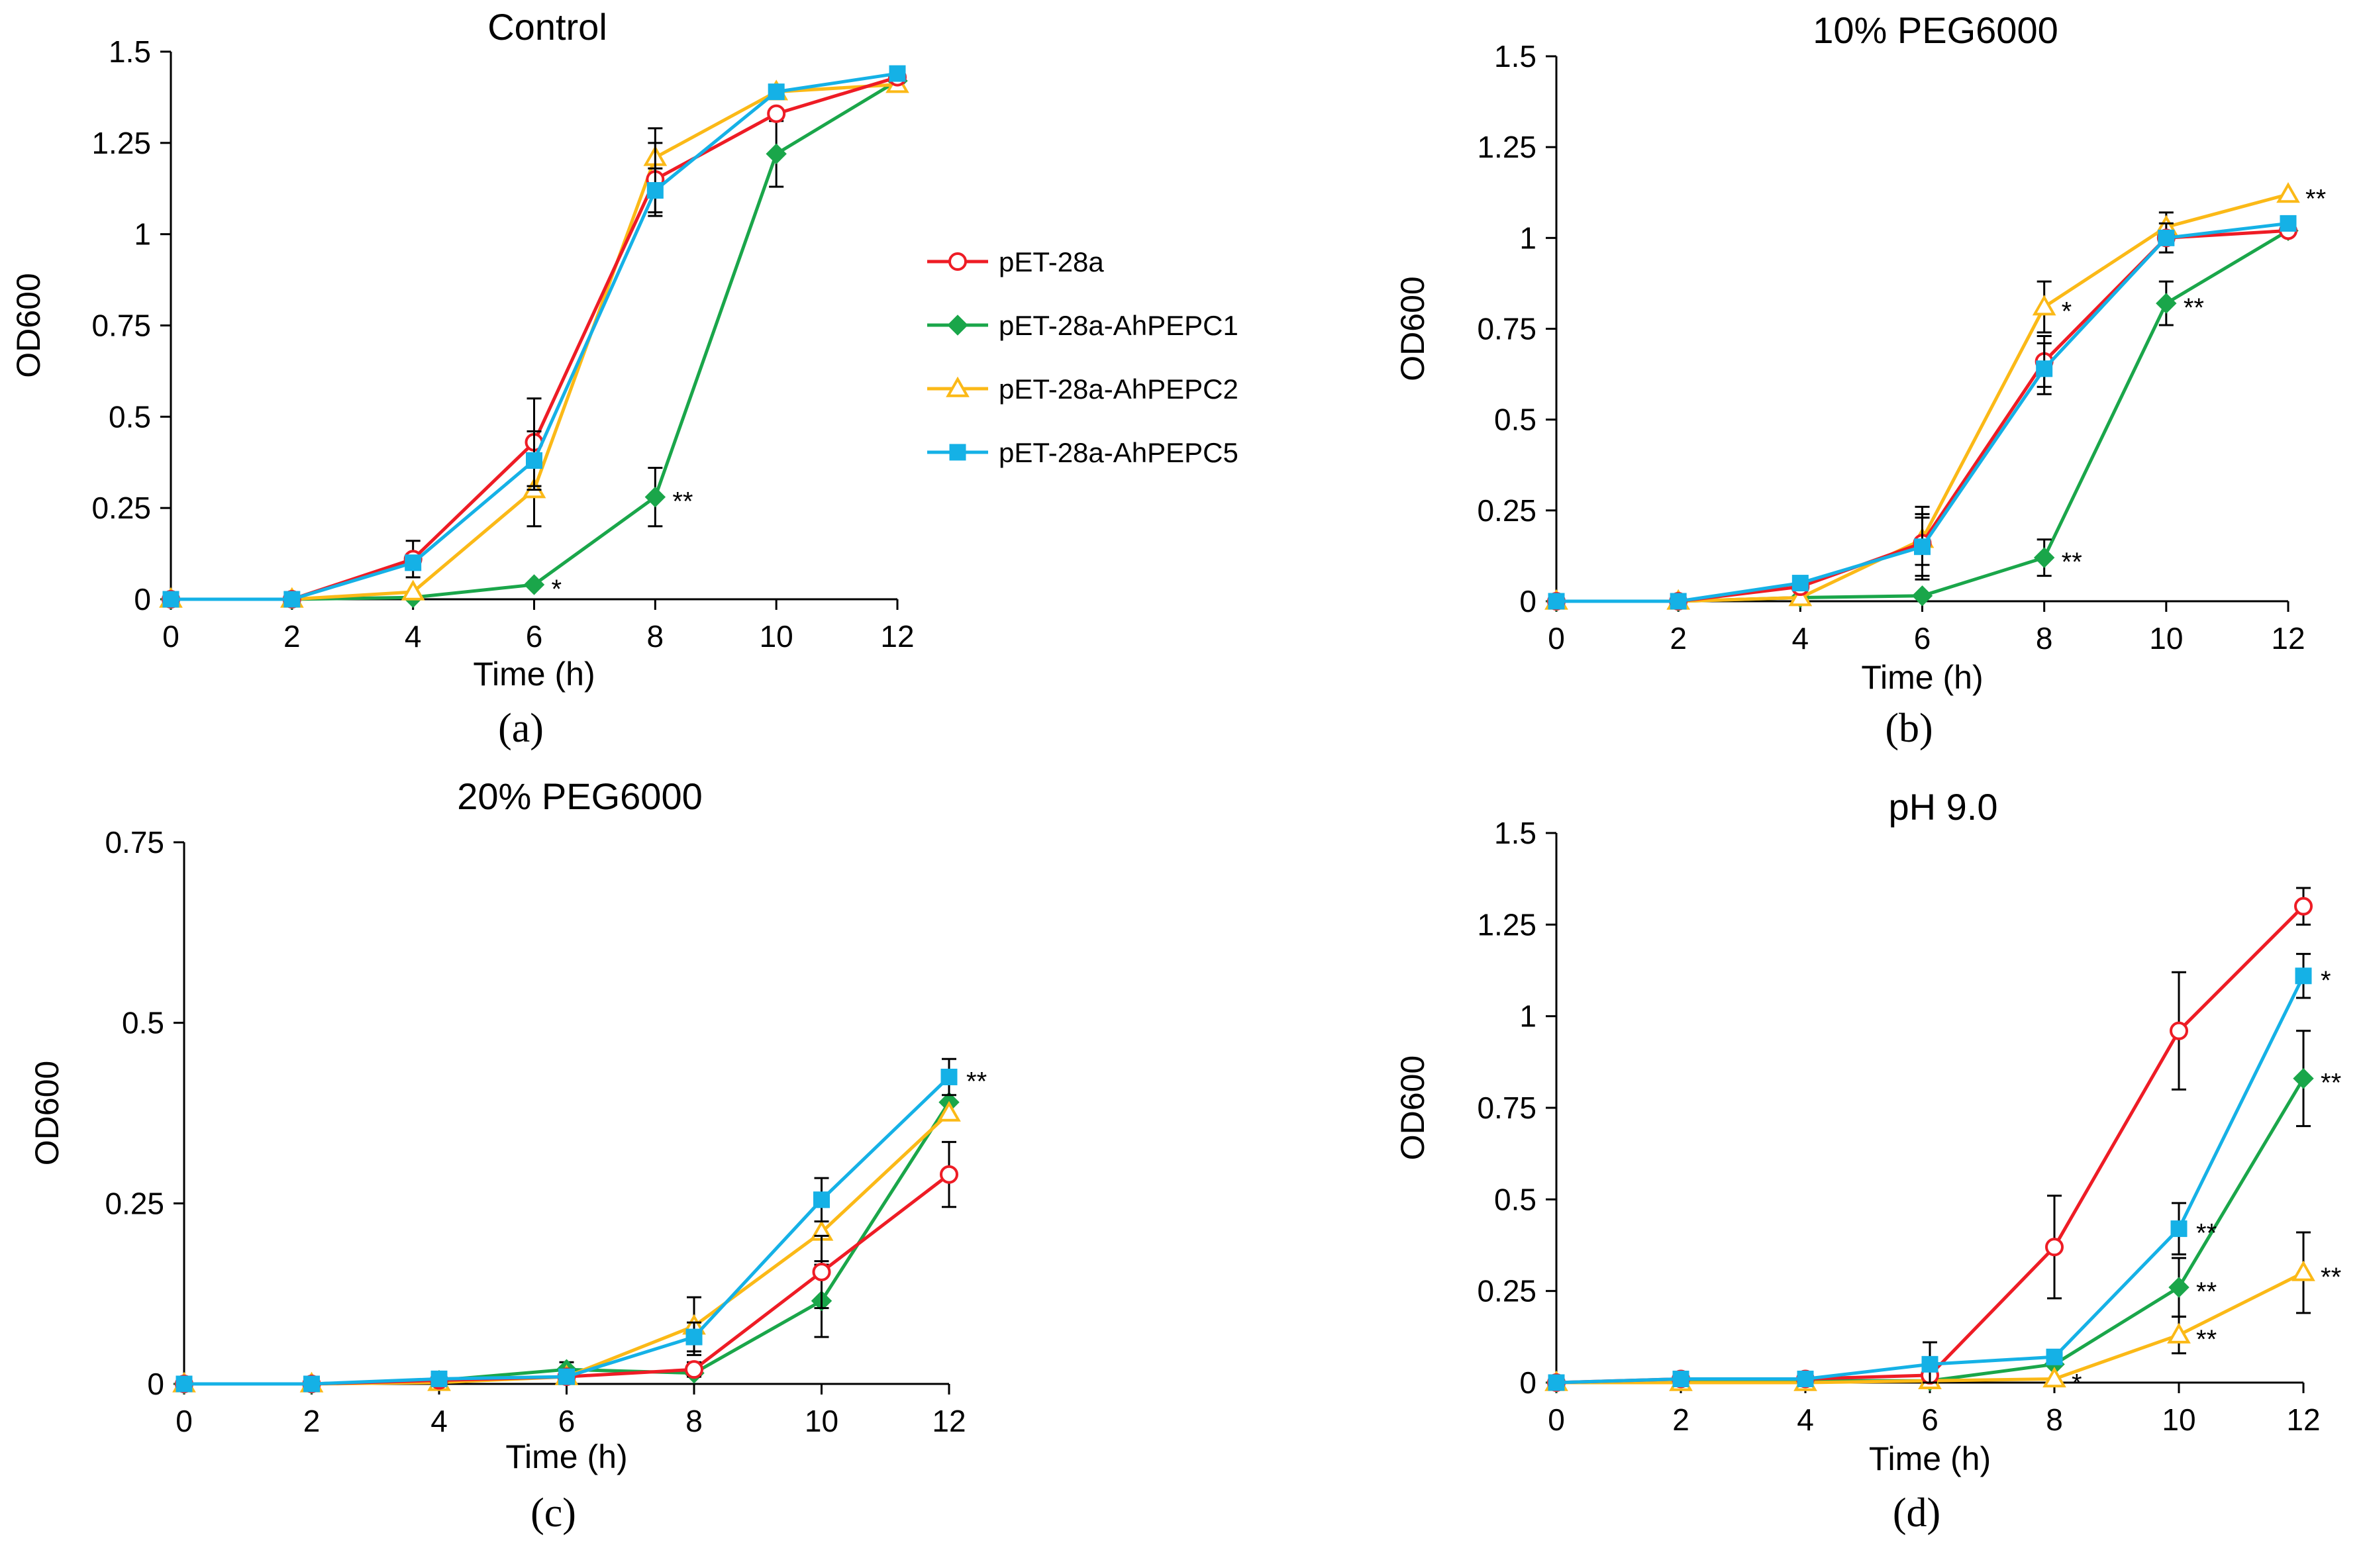  What do you see at coordinates (1506, 329) in the screenshot?
I see `y-tick-label: 0.75` at bounding box center [1506, 329].